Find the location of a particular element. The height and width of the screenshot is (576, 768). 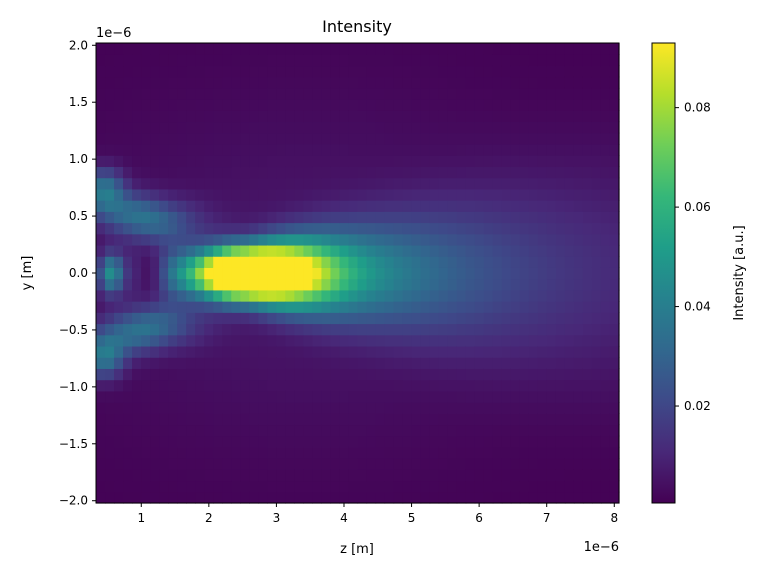

x-tick-label: 4 is located at coordinates (344, 518).